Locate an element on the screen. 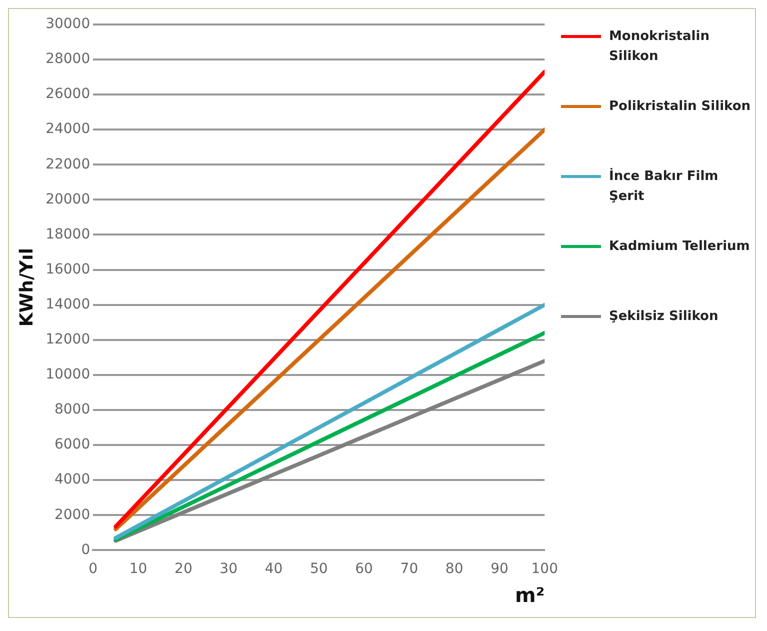 The height and width of the screenshot is (631, 767). legend-label: Şekilsiz Silikon is located at coordinates (663, 317).